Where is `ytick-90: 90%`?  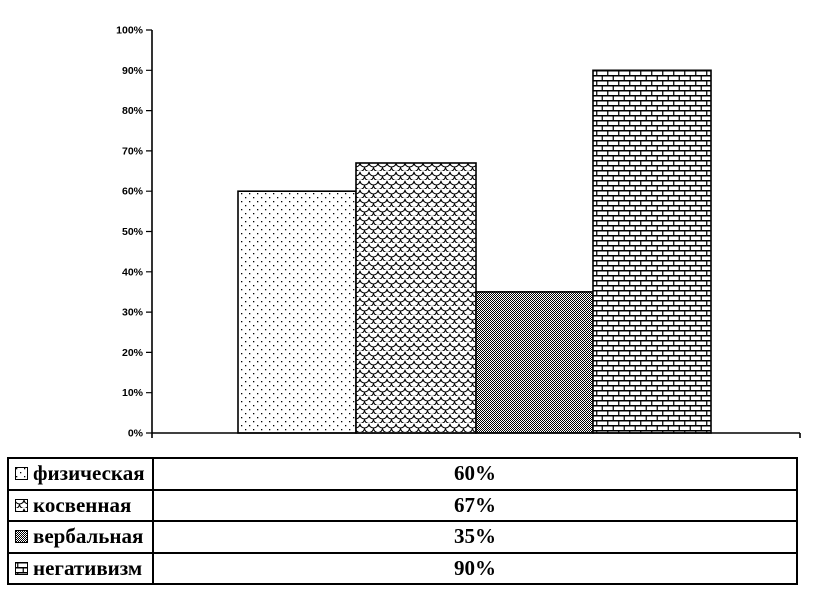 ytick-90: 90% is located at coordinates (133, 71).